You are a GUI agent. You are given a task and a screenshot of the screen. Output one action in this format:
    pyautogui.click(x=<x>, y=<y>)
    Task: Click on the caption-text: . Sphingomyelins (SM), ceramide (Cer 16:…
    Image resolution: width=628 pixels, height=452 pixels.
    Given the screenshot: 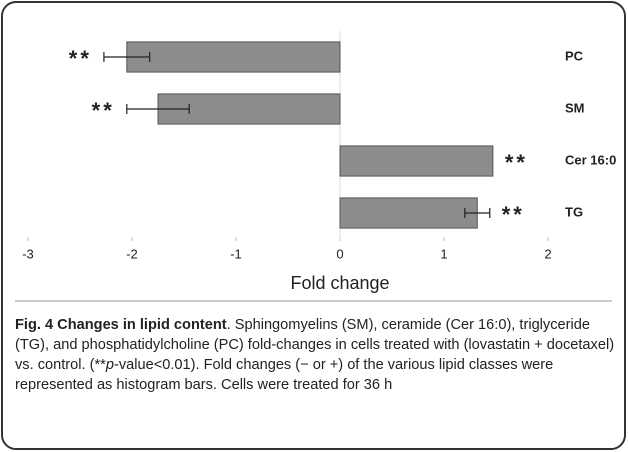 What is the action you would take?
    pyautogui.click(x=315, y=345)
    